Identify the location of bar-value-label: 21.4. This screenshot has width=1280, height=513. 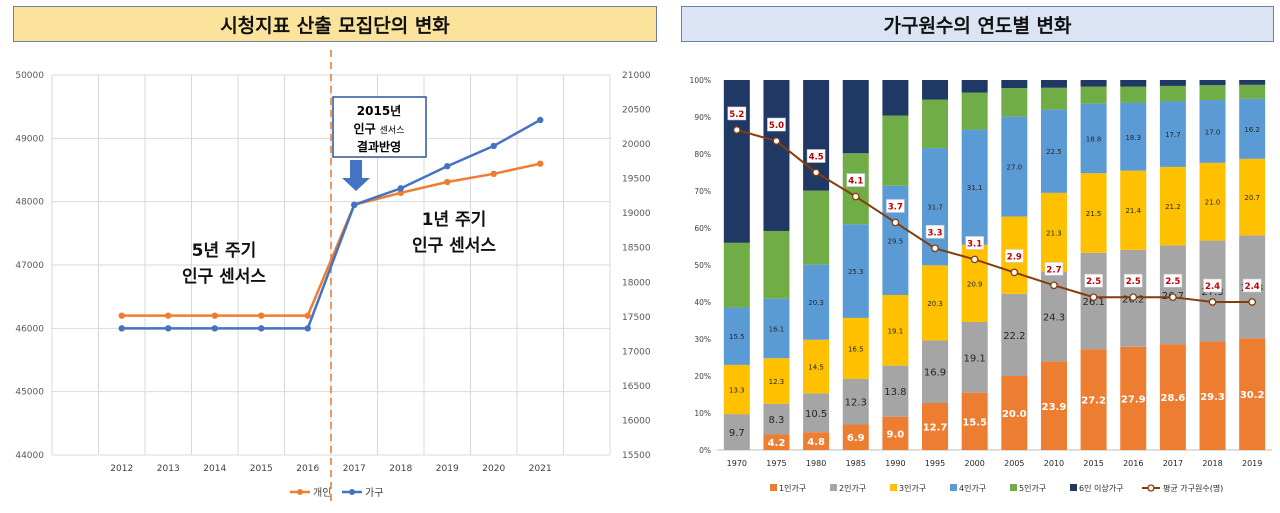
(1133, 211).